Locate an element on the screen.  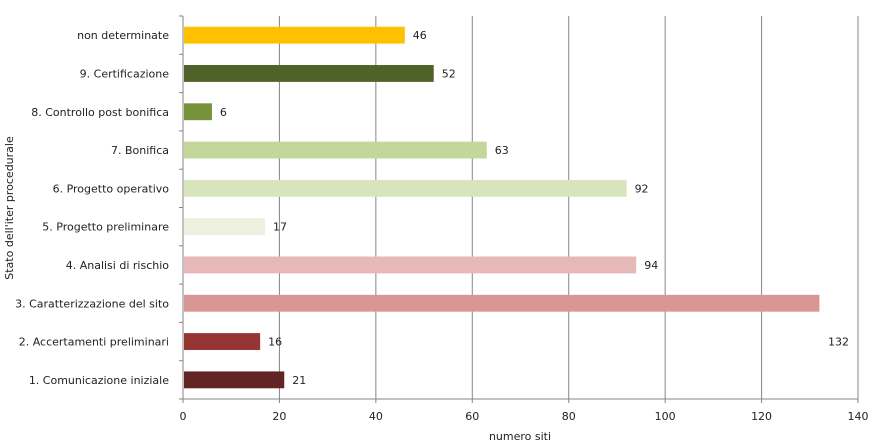
x-tick-label-0: 0 is located at coordinates (183, 416).